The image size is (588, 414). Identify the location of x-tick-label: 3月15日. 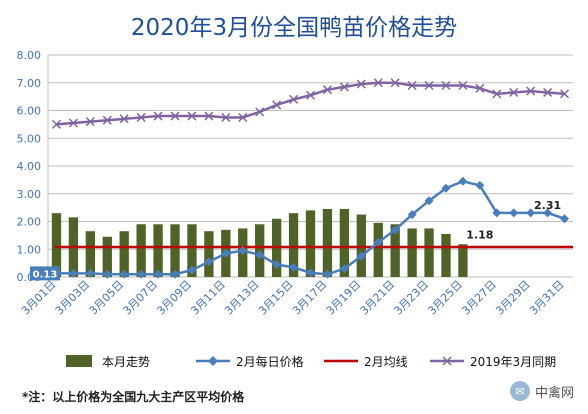
(276, 298).